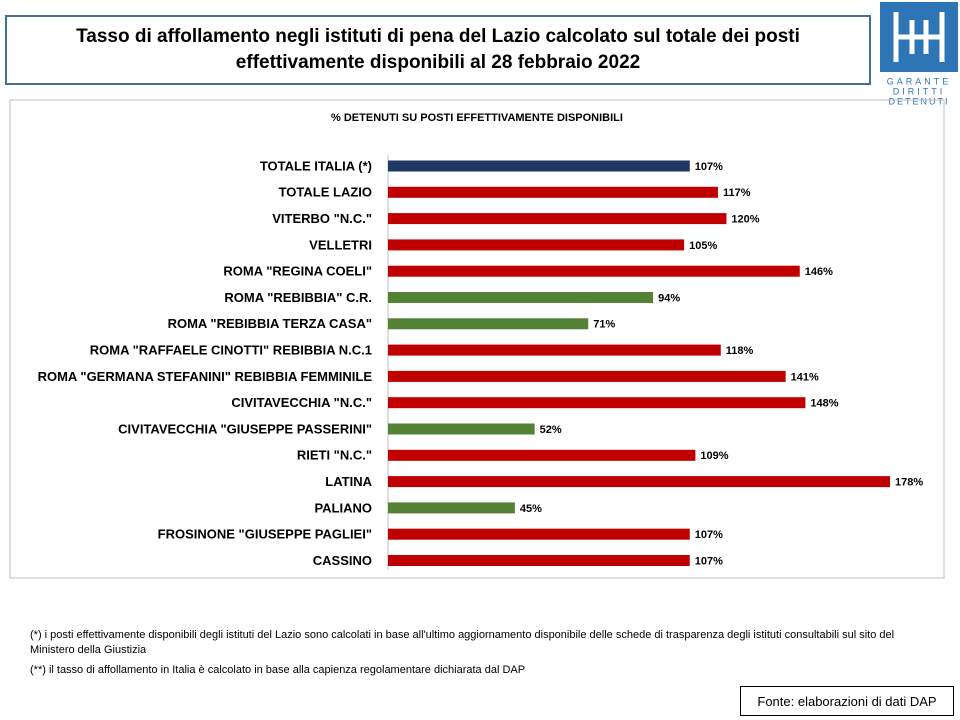  What do you see at coordinates (342, 560) in the screenshot?
I see `category-label: CASSINO` at bounding box center [342, 560].